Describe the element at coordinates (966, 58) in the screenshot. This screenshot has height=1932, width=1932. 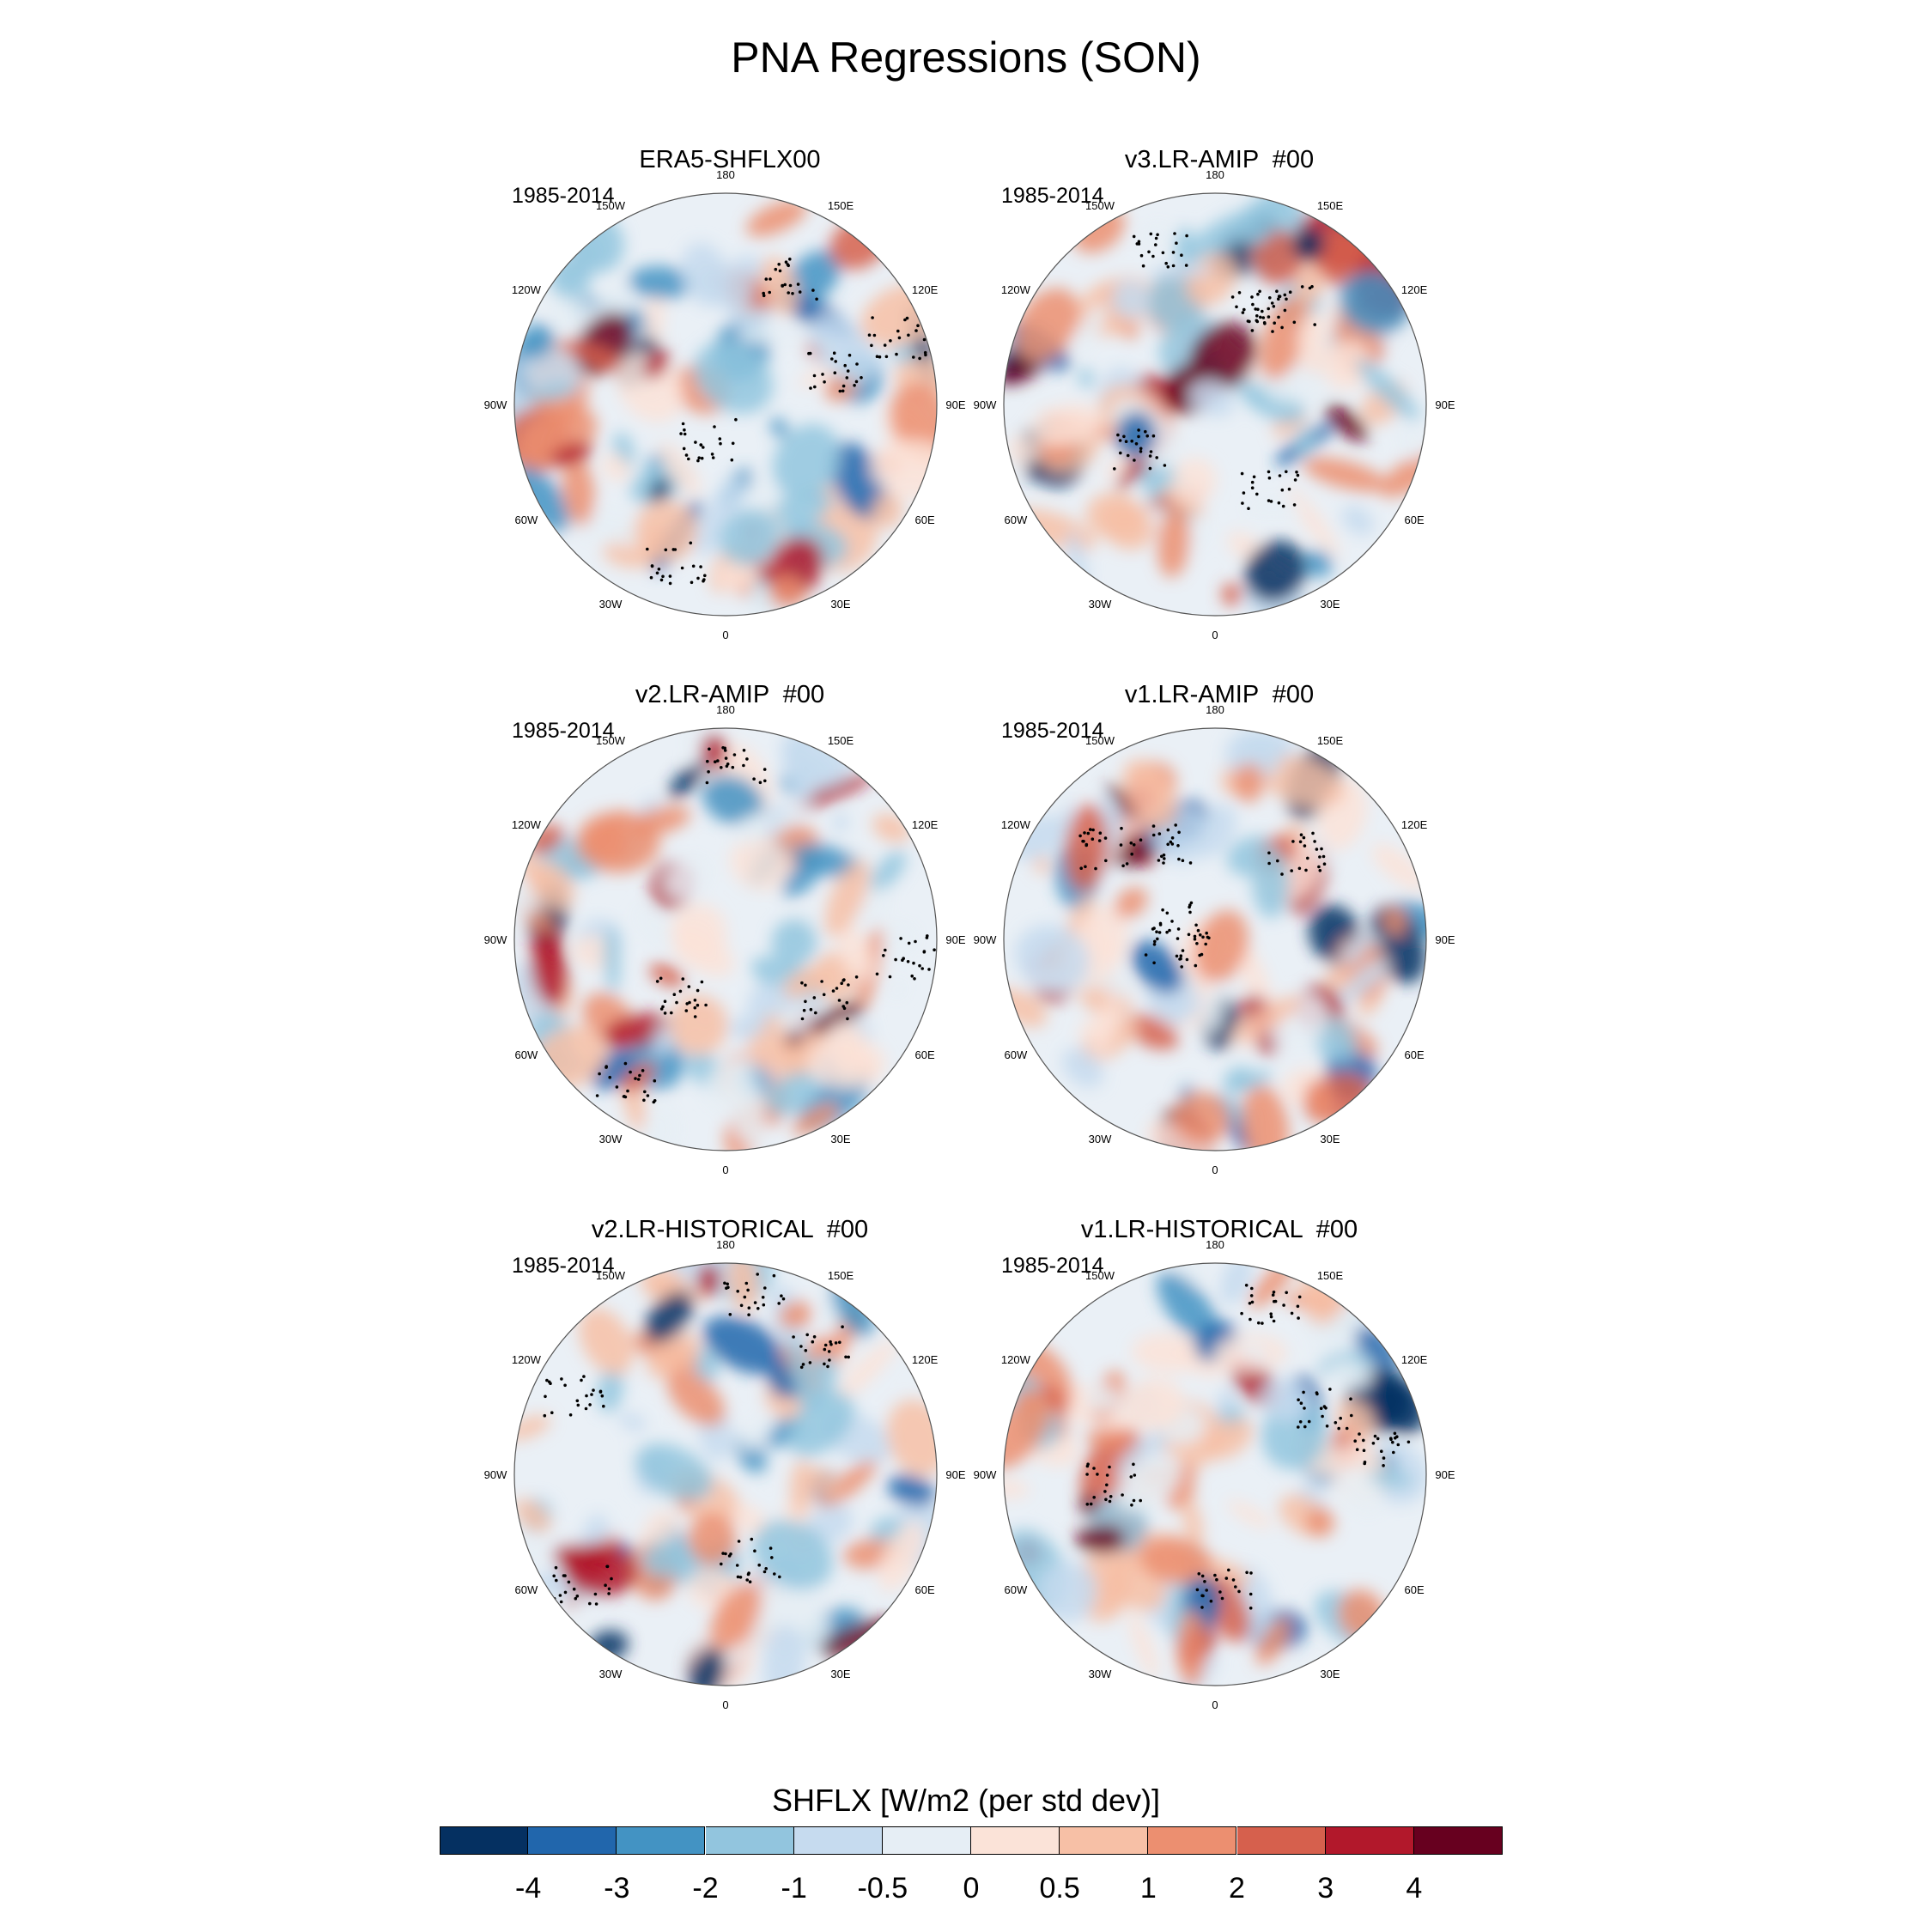
I see `main-title: PNA Regressions (SON)` at that location.